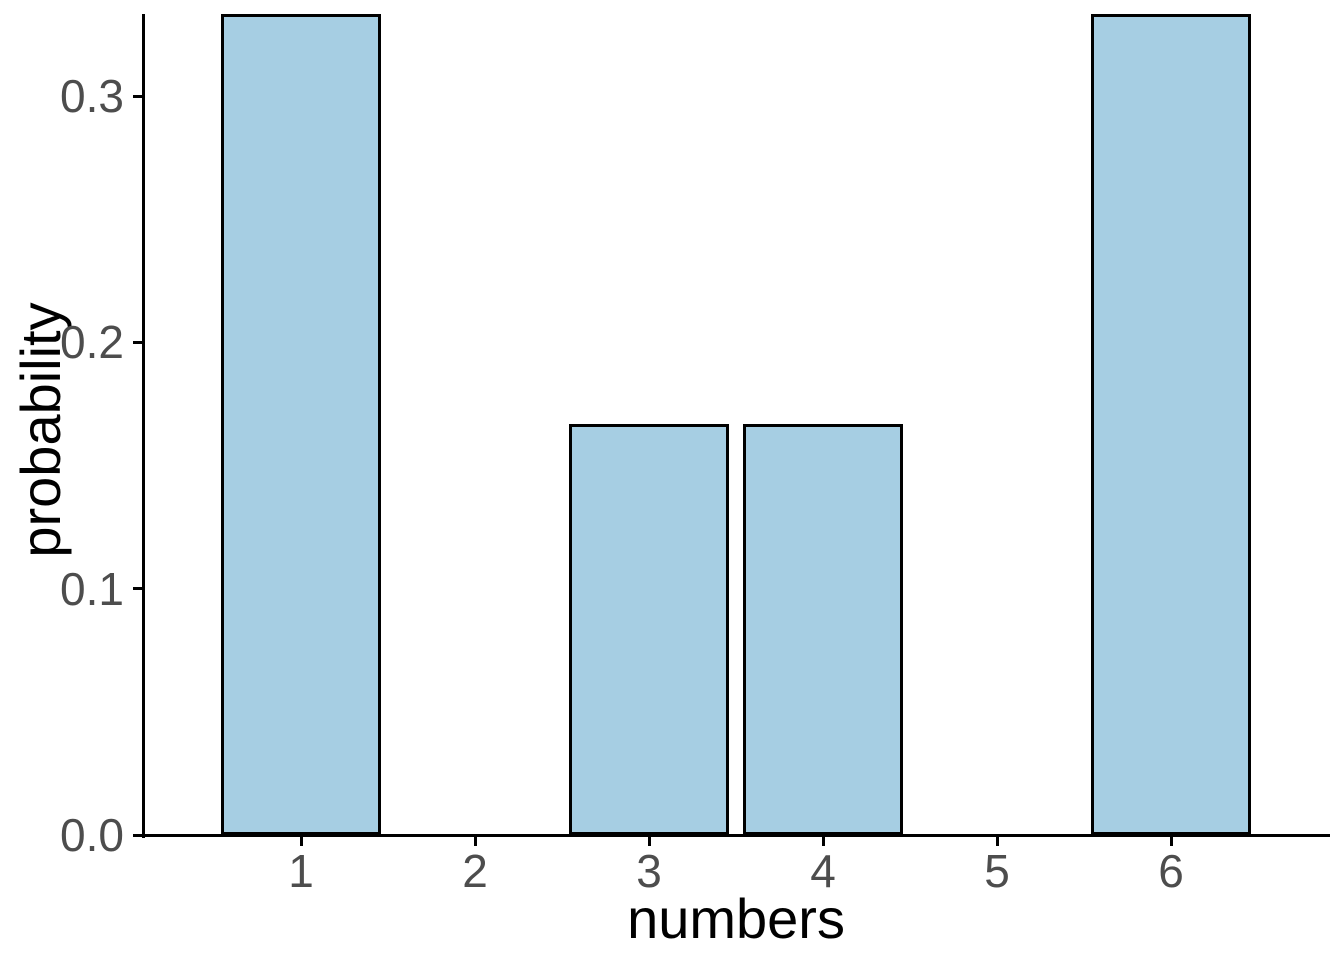  I want to click on y-tick-label-0.0: 0.0, so click(92, 835).